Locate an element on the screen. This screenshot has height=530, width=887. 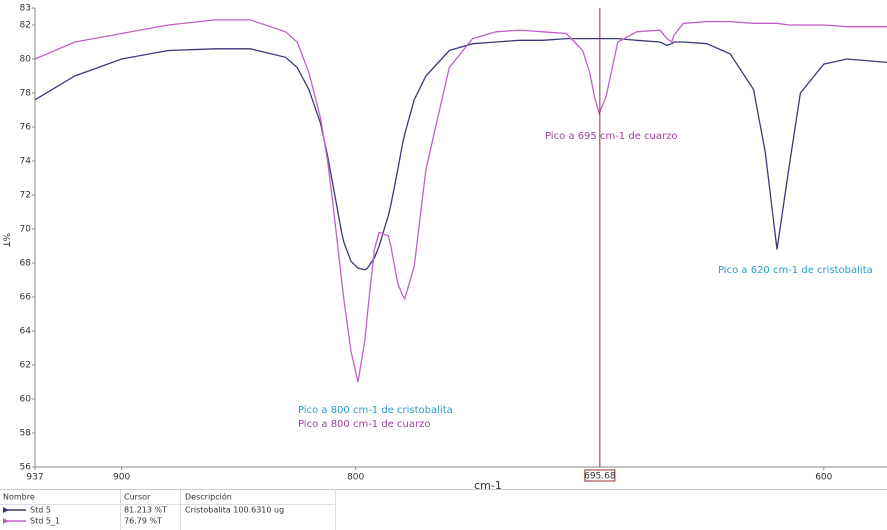
y-tick-label: 66 is located at coordinates (26, 298).